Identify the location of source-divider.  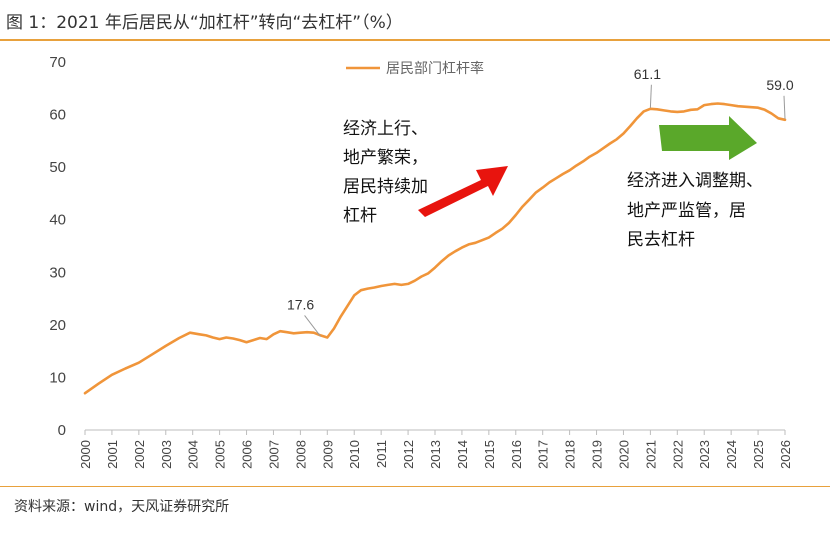
(415, 486).